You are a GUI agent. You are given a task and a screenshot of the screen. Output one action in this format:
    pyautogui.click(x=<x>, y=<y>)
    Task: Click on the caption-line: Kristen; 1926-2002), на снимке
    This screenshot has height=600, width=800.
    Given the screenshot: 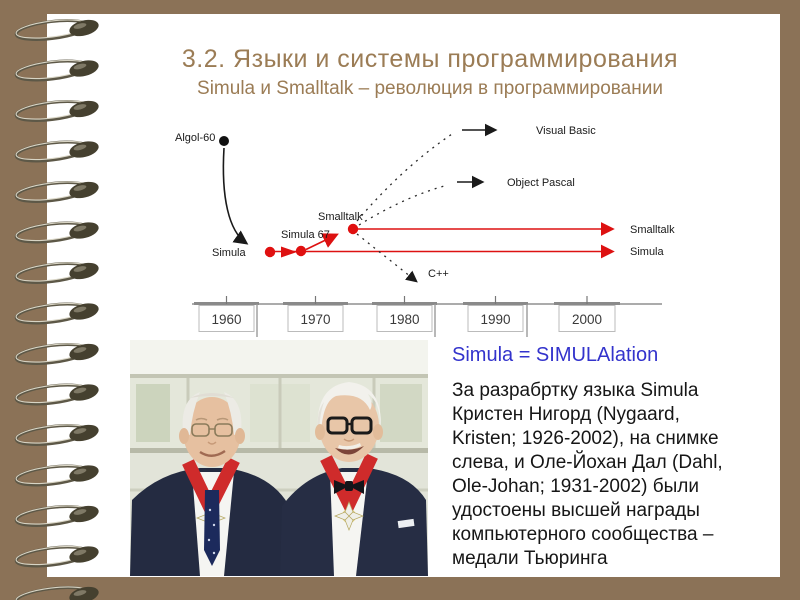 What is the action you would take?
    pyautogui.click(x=585, y=438)
    